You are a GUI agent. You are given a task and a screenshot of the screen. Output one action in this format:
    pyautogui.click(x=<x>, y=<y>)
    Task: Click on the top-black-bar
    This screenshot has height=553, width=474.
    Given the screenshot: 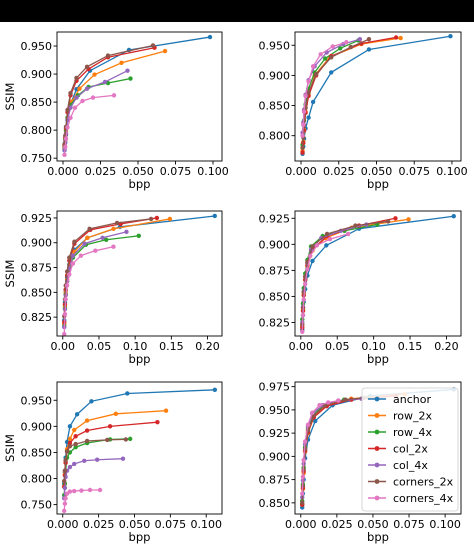 What is the action you would take?
    pyautogui.click(x=237, y=11)
    